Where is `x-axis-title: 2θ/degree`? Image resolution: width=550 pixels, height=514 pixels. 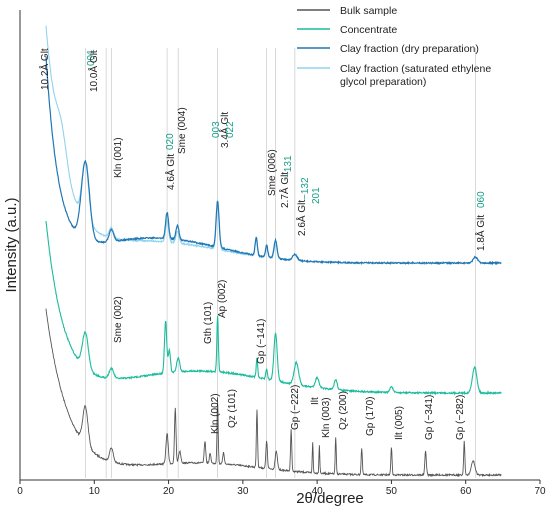 x-axis-title: 2θ/degree is located at coordinates (330, 498).